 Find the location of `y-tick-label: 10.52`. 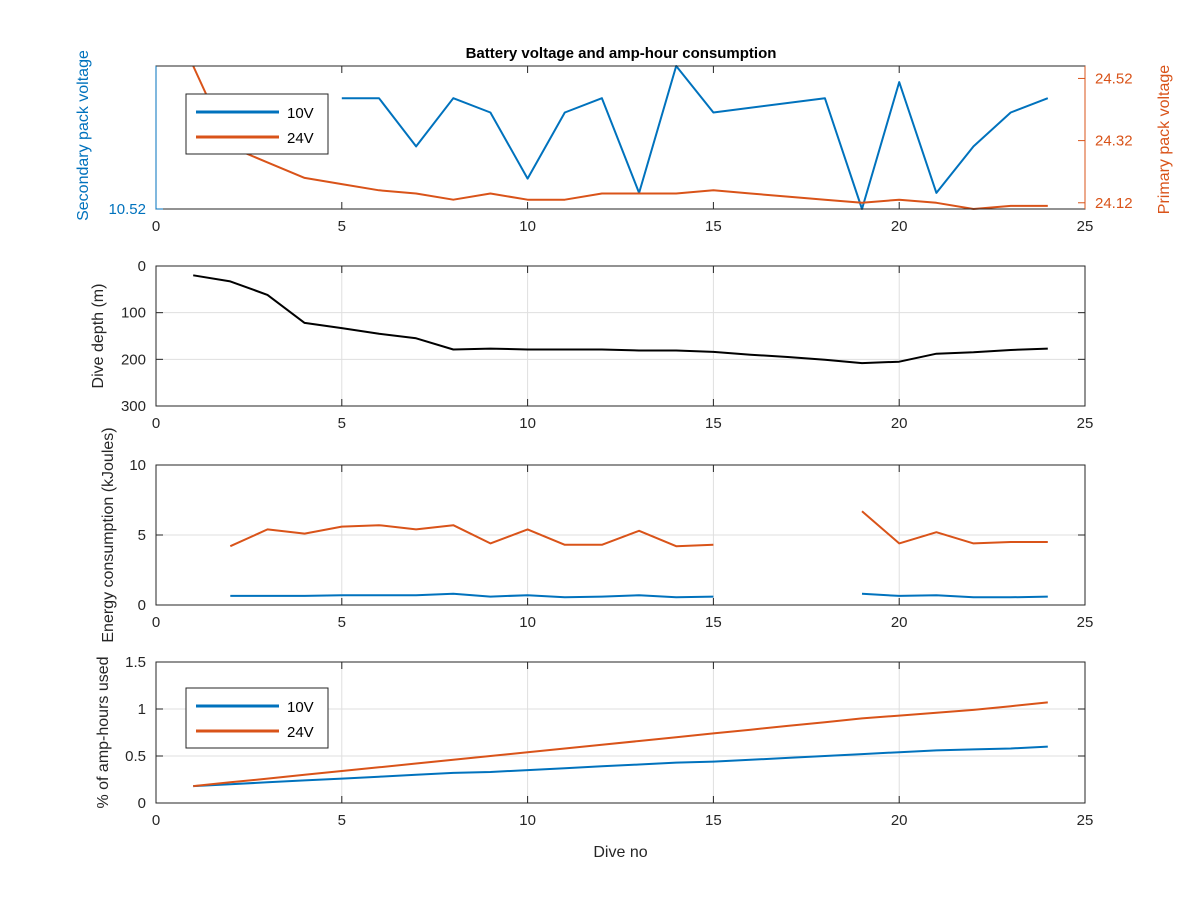

y-tick-label: 10.52 is located at coordinates (127, 209).